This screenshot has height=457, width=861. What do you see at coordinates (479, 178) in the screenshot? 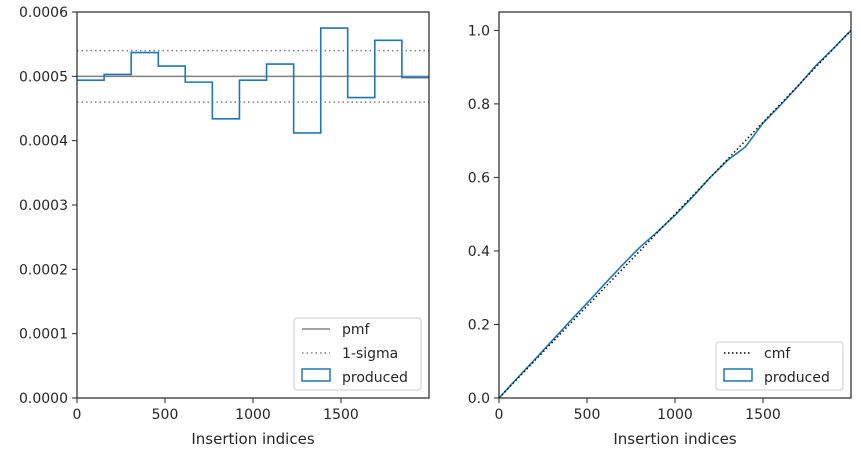
I see `cmf-y-tick-label: 0.6` at bounding box center [479, 178].